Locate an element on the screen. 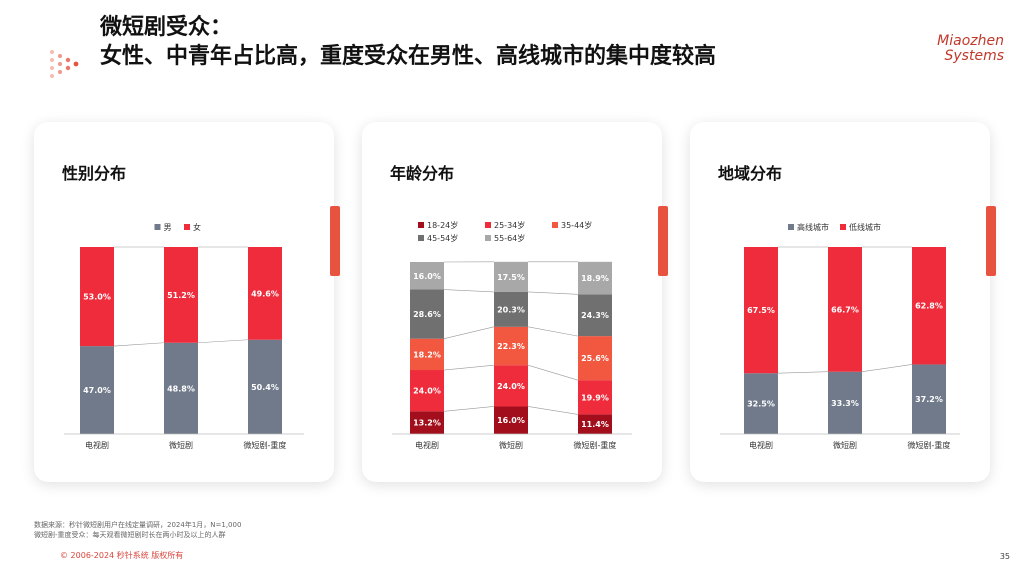  data-label: 20.3% is located at coordinates (511, 309).